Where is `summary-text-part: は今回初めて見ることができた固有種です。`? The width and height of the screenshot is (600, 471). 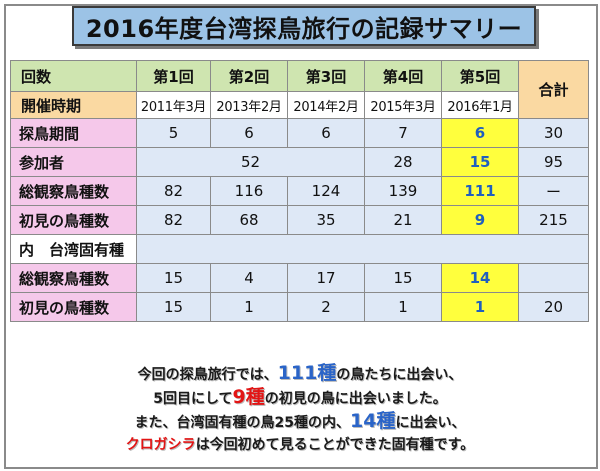 summary-text-part: は今回初めて見ることができた固有種です。 is located at coordinates (335, 445).